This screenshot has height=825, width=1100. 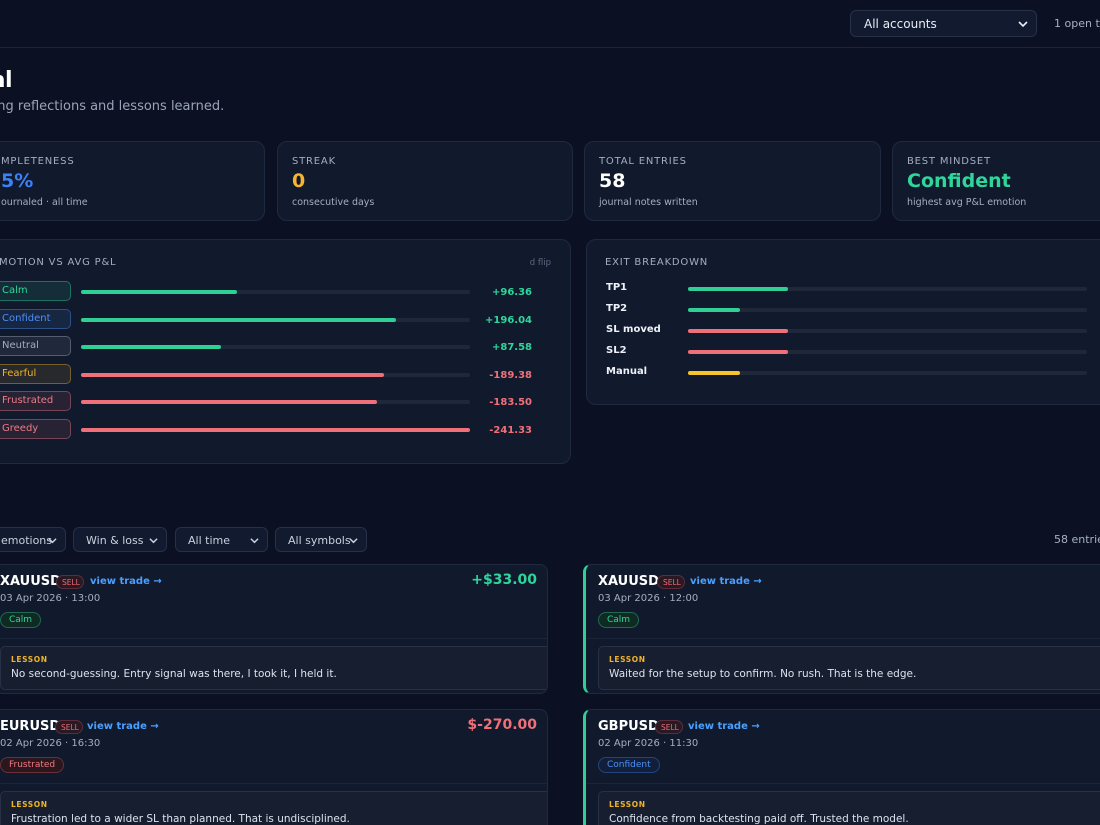 I want to click on emotion-avg-pnl: +87.58, so click(x=511, y=347).